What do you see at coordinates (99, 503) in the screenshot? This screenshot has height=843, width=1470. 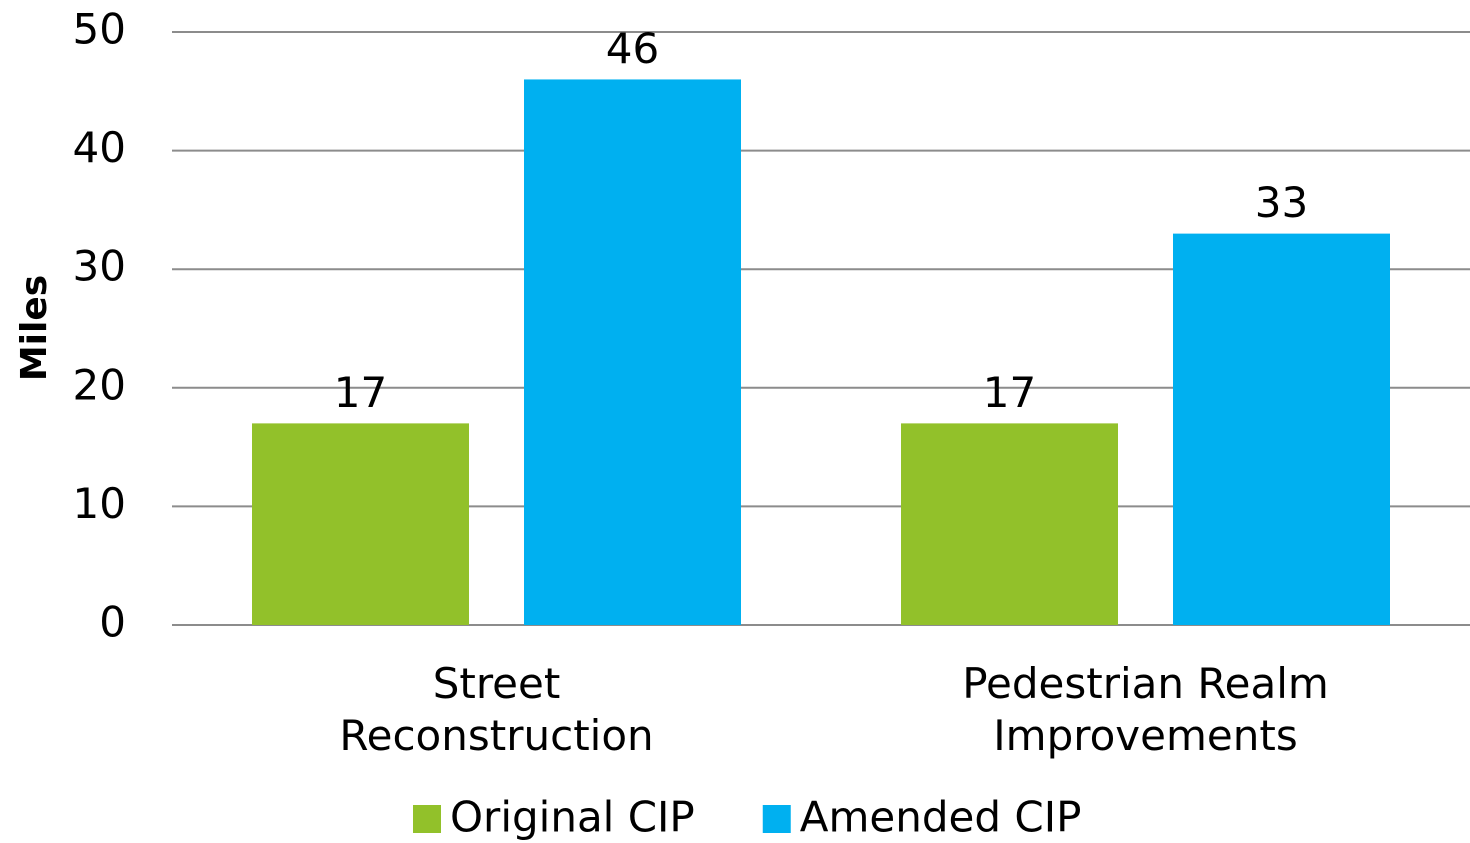 I see `y-tick-label: 10` at bounding box center [99, 503].